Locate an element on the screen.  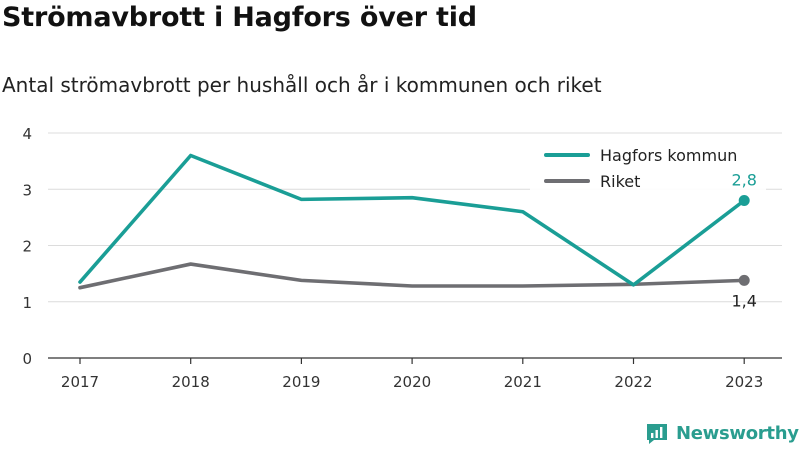
x-tick-label: 2018 is located at coordinates (191, 382).